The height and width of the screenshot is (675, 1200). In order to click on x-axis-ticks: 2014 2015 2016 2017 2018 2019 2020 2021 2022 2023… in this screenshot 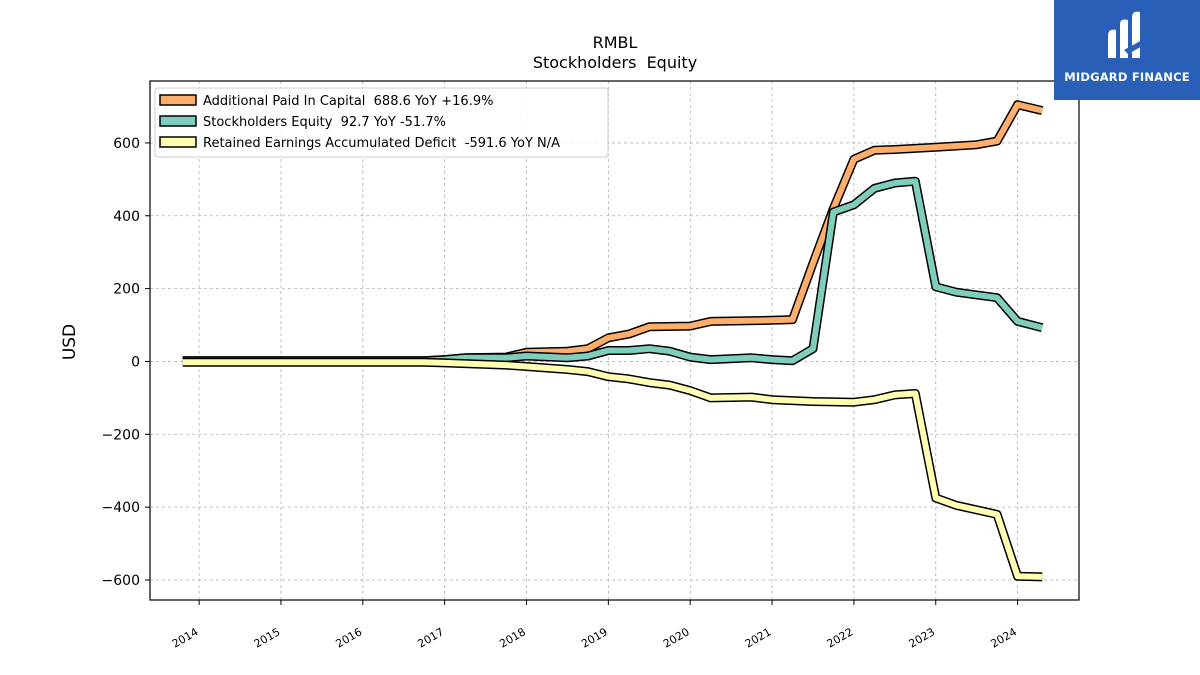, I will do `click(594, 625)`.